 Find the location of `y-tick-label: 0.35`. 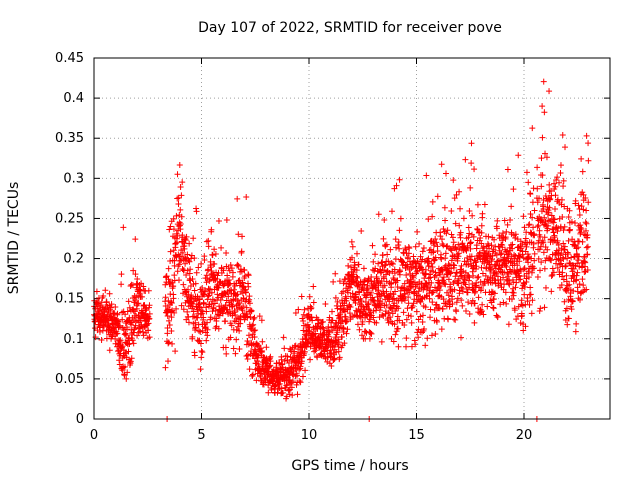

y-tick-label: 0.35 is located at coordinates (69, 138).